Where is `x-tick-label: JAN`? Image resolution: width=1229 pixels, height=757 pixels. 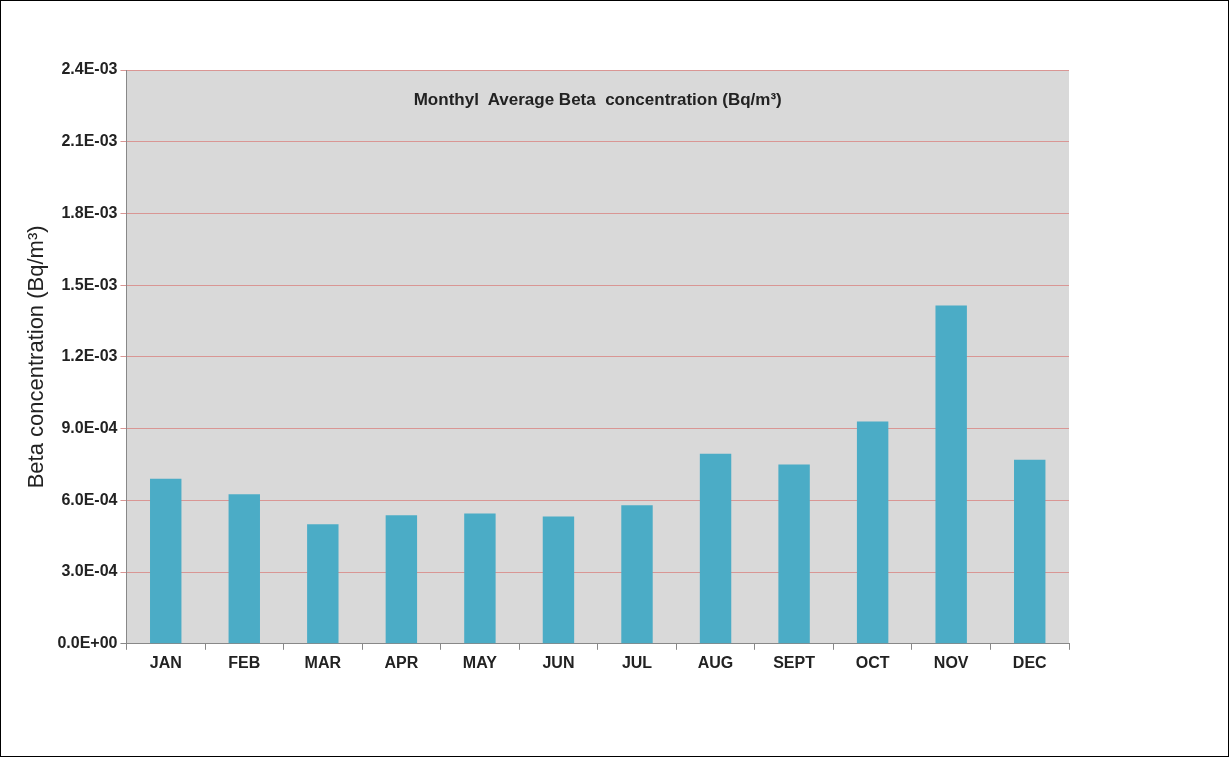
x-tick-label: JAN is located at coordinates (165, 662).